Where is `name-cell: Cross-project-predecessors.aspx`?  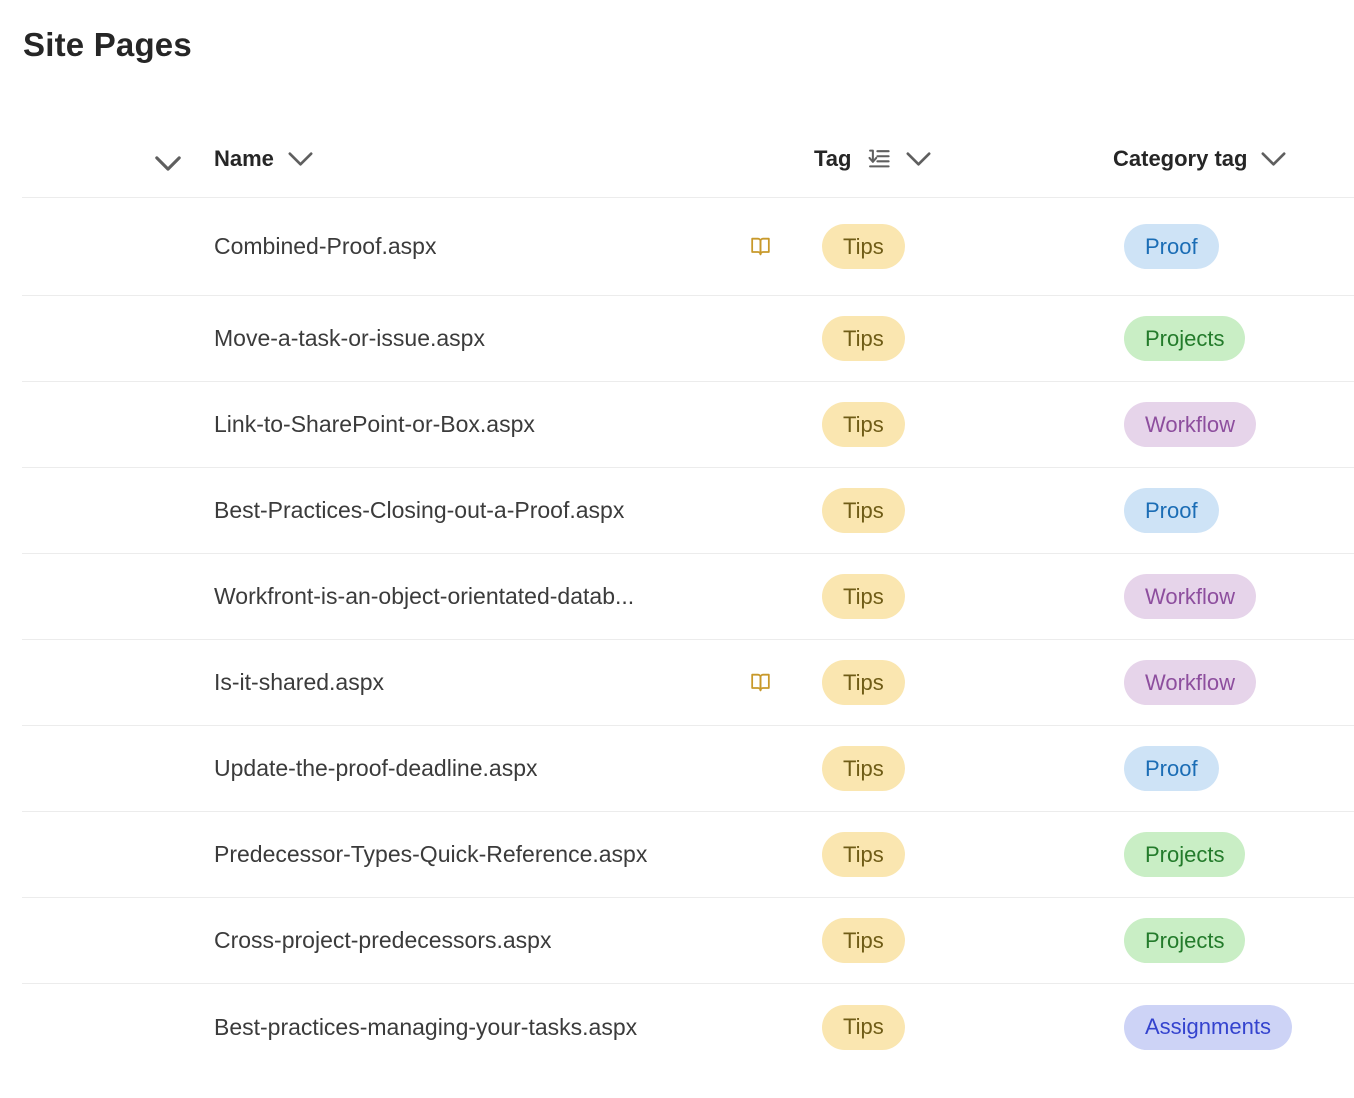 name-cell: Cross-project-predecessors.aspx is located at coordinates (490, 940).